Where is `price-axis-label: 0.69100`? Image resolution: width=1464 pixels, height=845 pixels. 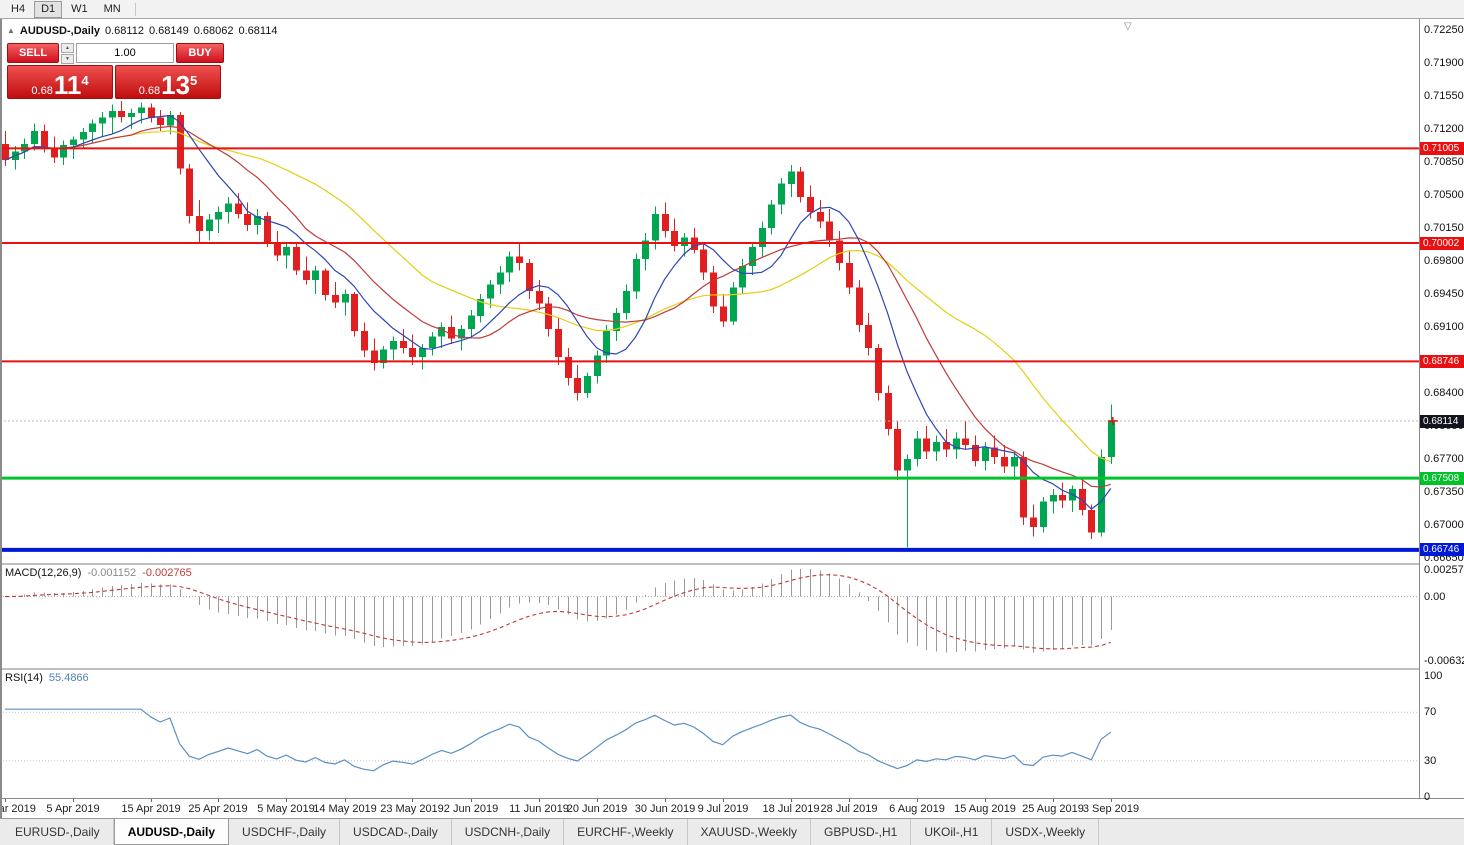 price-axis-label: 0.69100 is located at coordinates (1444, 327).